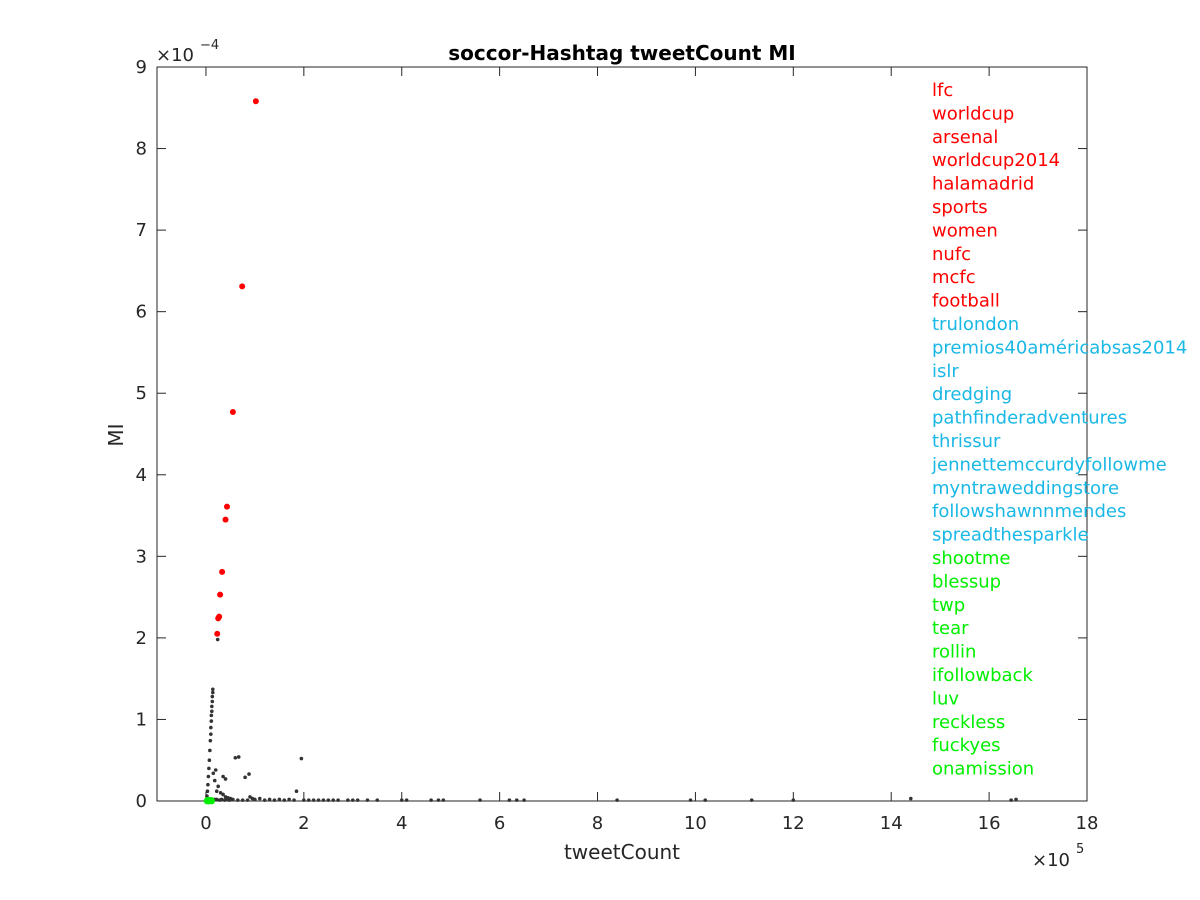 The width and height of the screenshot is (1200, 900). I want to click on x-tick-label: 6, so click(499, 823).